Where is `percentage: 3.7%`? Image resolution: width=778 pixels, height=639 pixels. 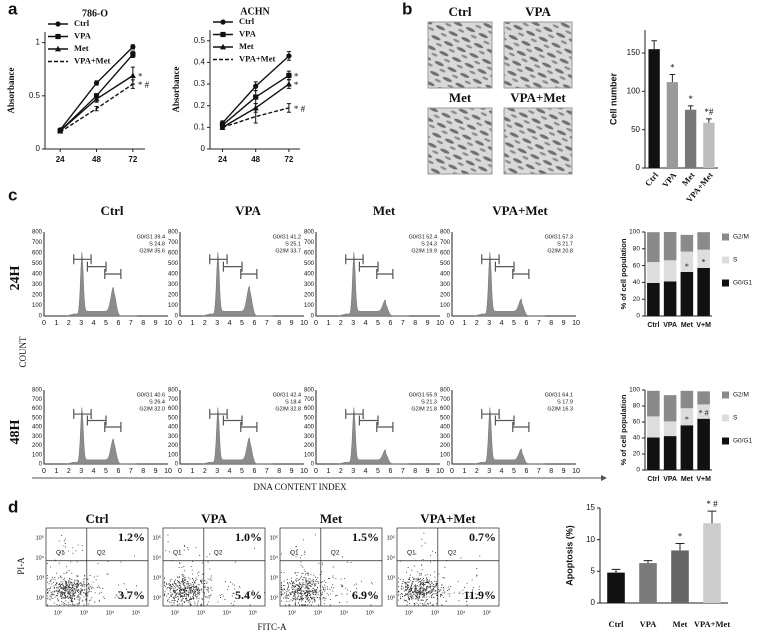 percentage: 3.7% is located at coordinates (131, 595).